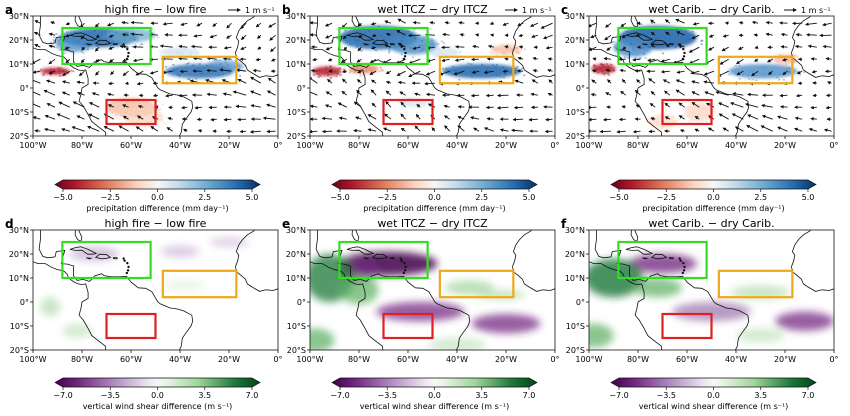  What do you see at coordinates (537, 10) in the screenshot?
I see `reference-vector-label: 1 m s⁻¹` at bounding box center [537, 10].